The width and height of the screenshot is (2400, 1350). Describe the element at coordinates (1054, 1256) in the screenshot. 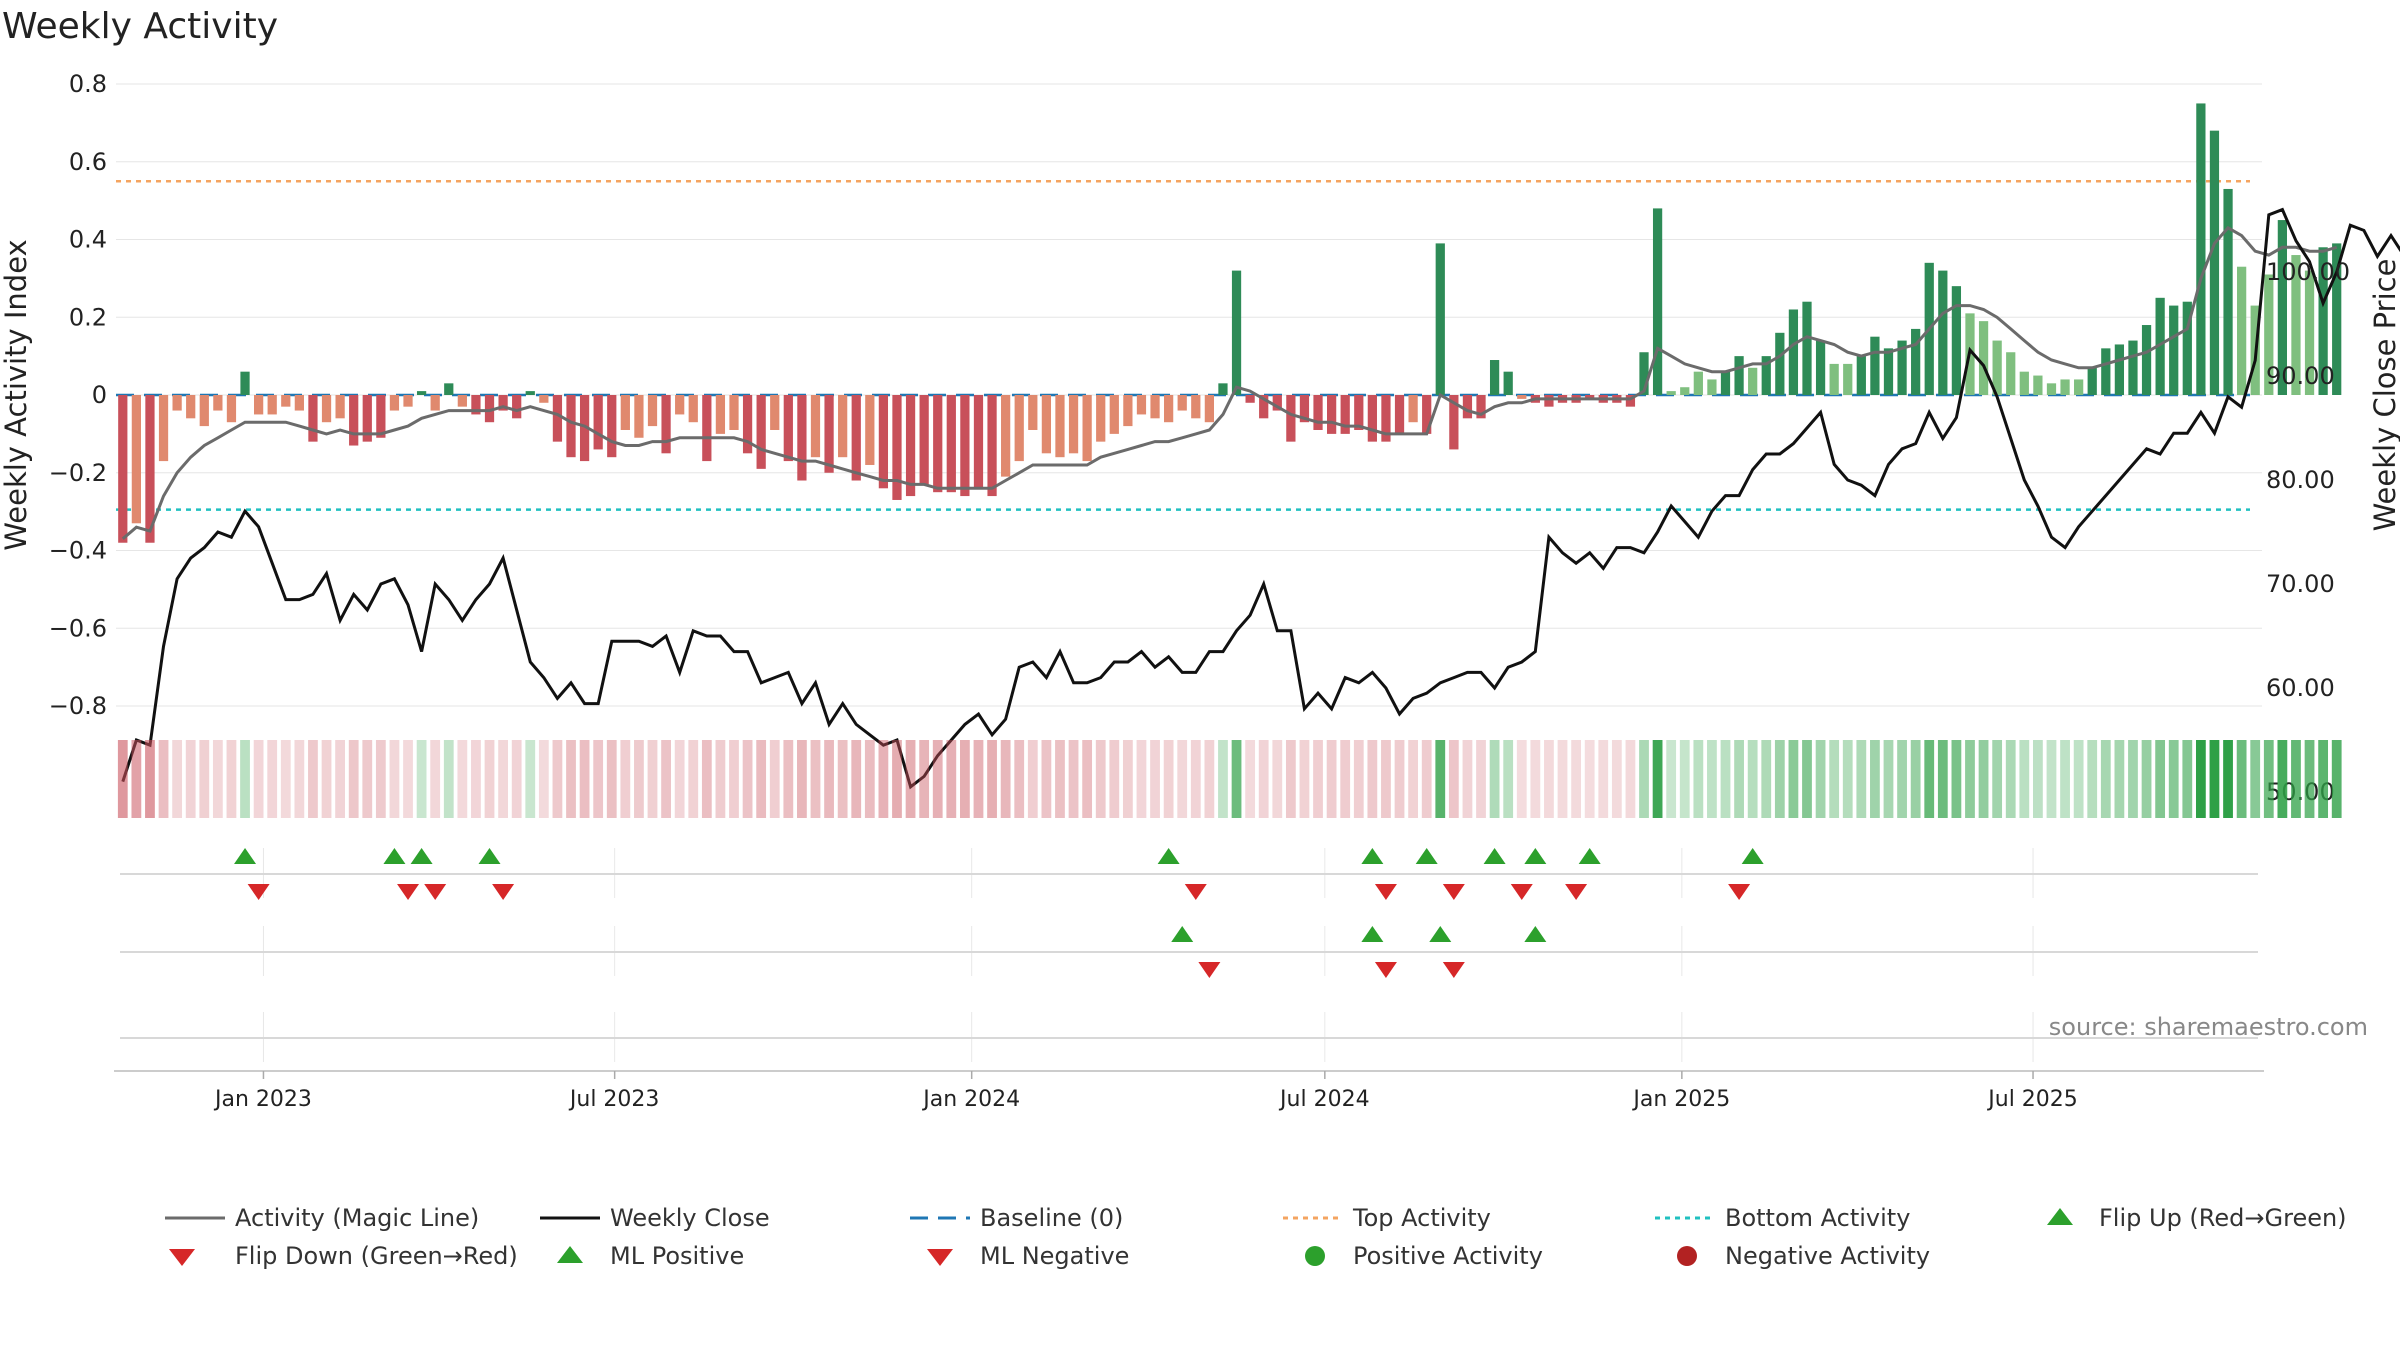

I see `legend-label: ML Negative` at that location.